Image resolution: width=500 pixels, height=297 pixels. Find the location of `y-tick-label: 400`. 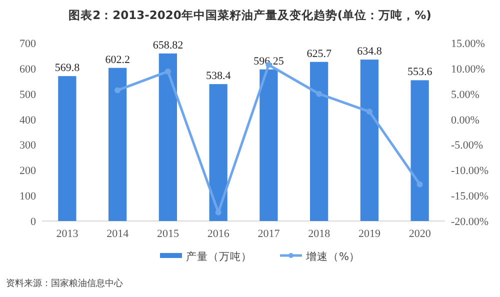

y-tick-label: 400 is located at coordinates (28, 120).